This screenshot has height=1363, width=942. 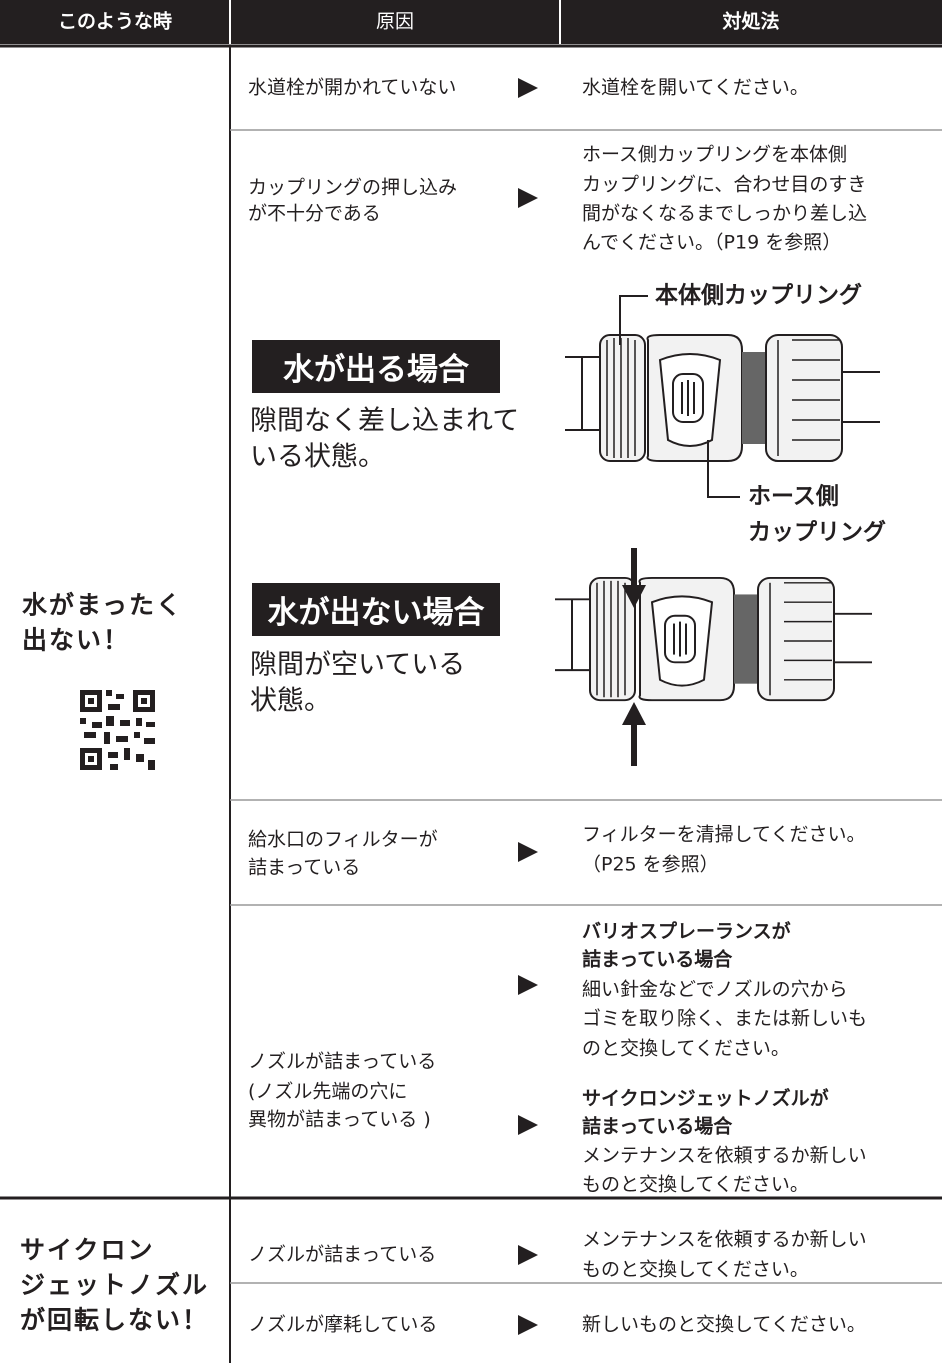 What do you see at coordinates (103, 605) in the screenshot?
I see `symptom: 水がまったく` at bounding box center [103, 605].